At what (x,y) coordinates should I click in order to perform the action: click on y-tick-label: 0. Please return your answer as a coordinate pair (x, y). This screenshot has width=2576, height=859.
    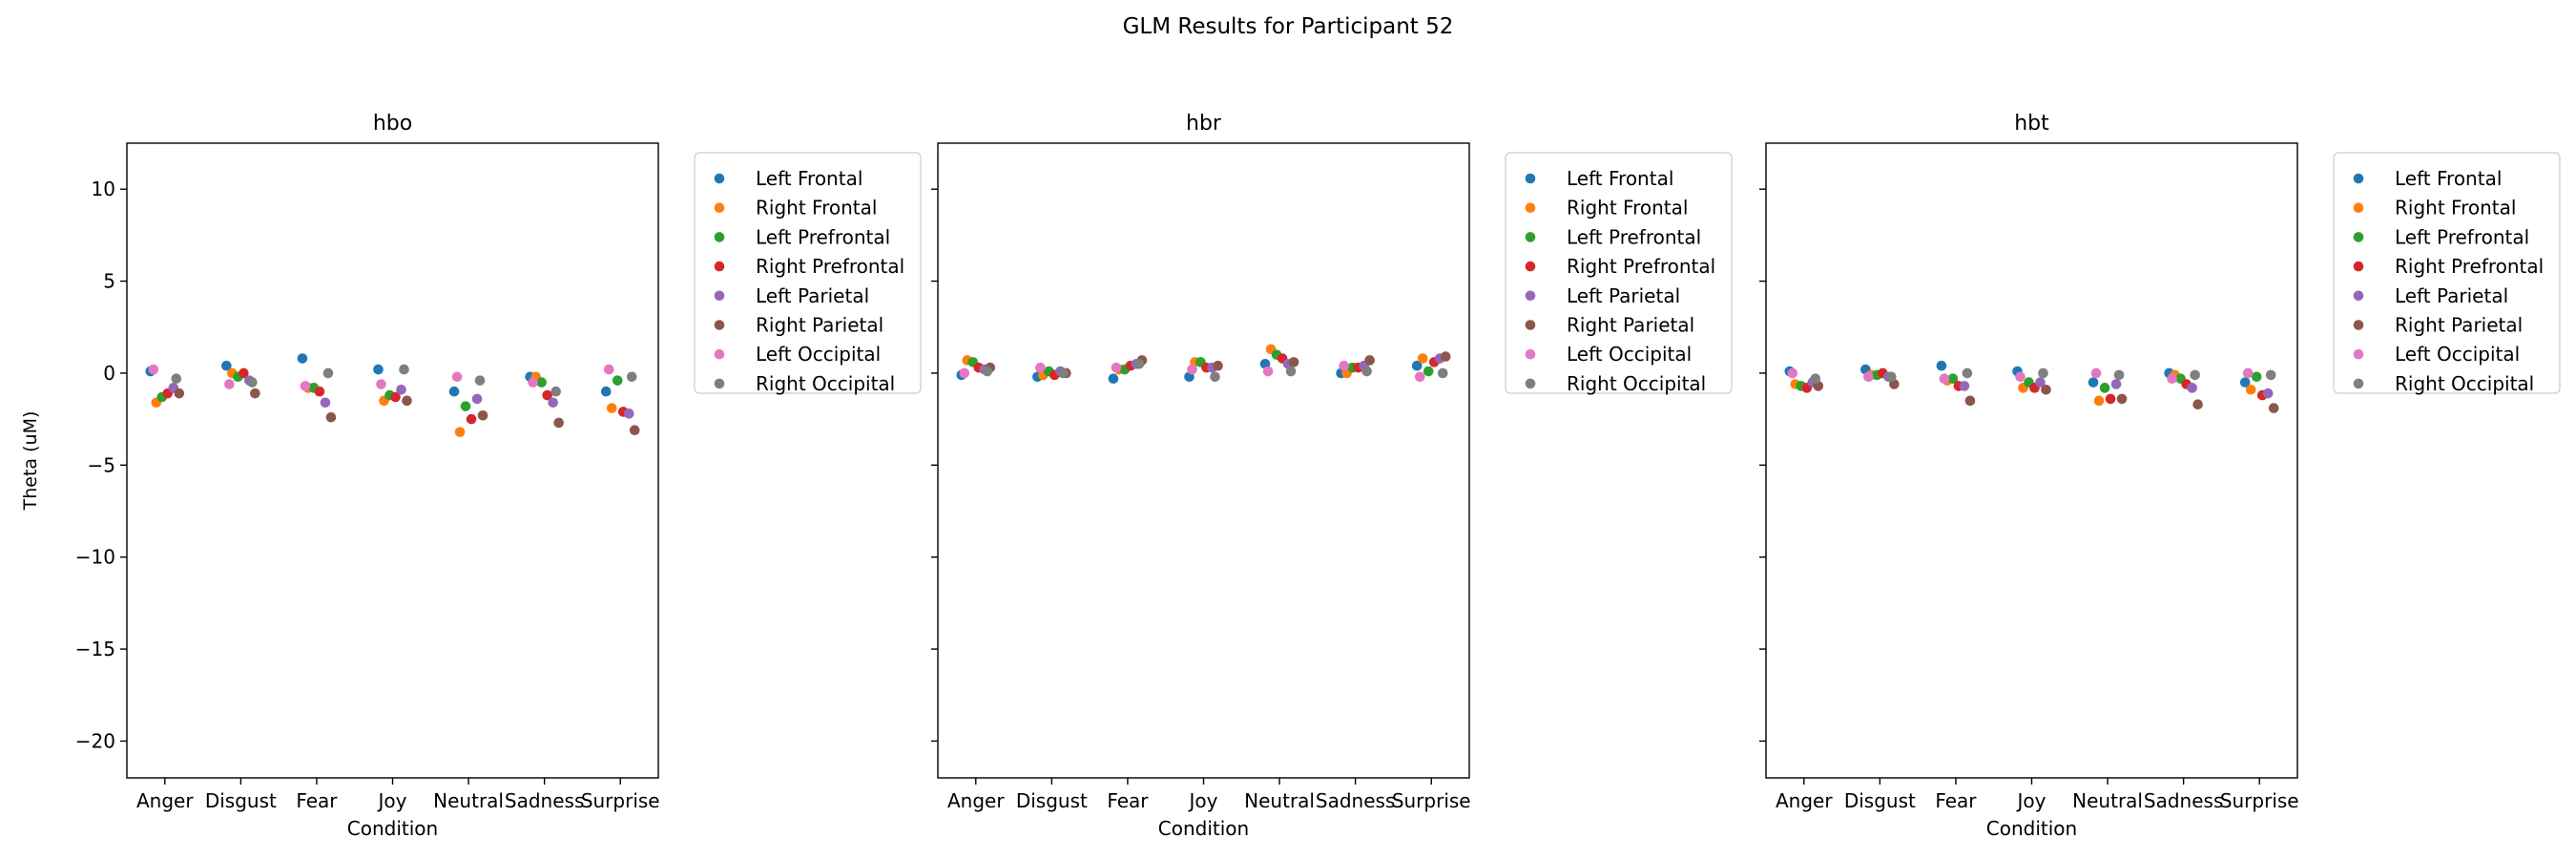
    Looking at the image, I should click on (109, 373).